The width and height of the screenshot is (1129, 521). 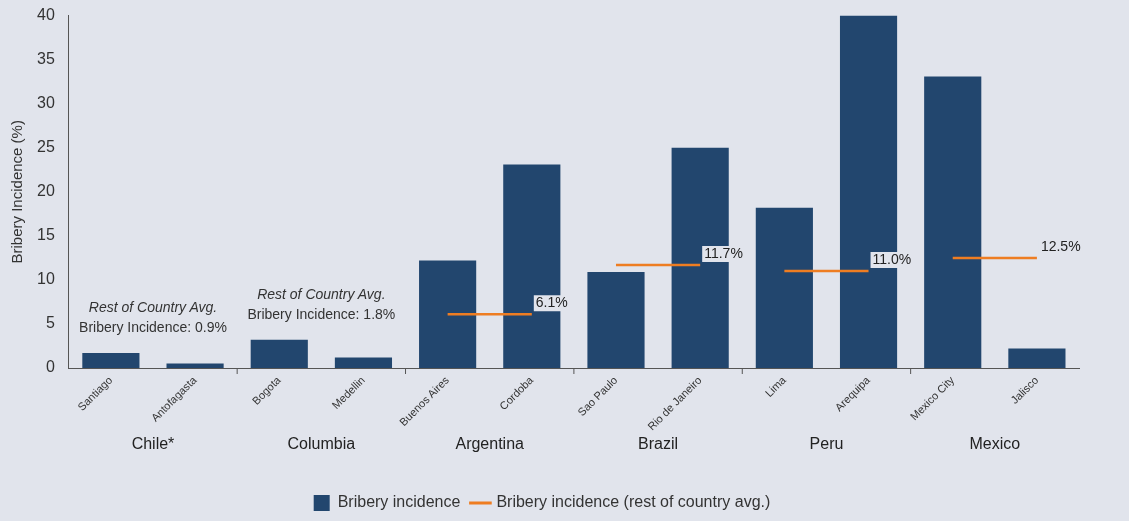 What do you see at coordinates (46, 103) in the screenshot?
I see `y-tick-label: 30` at bounding box center [46, 103].